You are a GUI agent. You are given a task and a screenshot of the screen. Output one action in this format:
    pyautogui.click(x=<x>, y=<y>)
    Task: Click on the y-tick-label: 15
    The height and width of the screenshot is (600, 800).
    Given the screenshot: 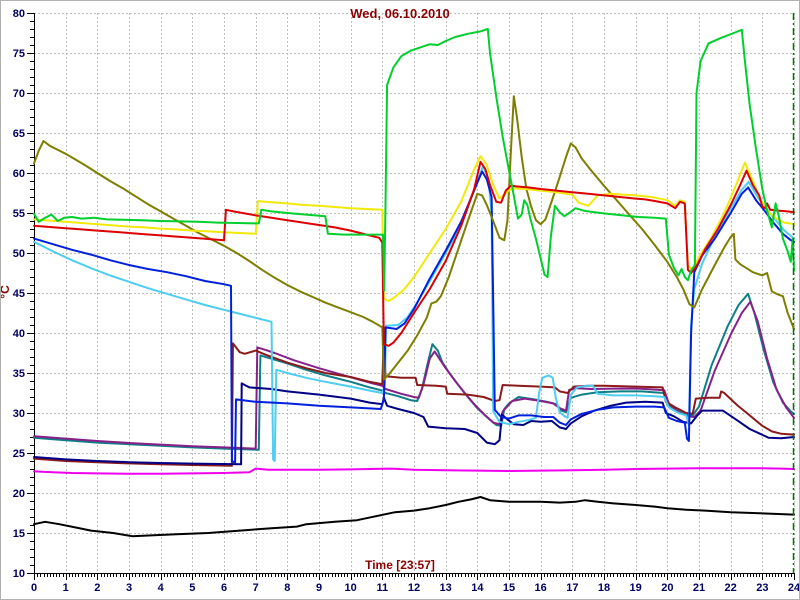 What is the action you would take?
    pyautogui.click(x=19, y=534)
    